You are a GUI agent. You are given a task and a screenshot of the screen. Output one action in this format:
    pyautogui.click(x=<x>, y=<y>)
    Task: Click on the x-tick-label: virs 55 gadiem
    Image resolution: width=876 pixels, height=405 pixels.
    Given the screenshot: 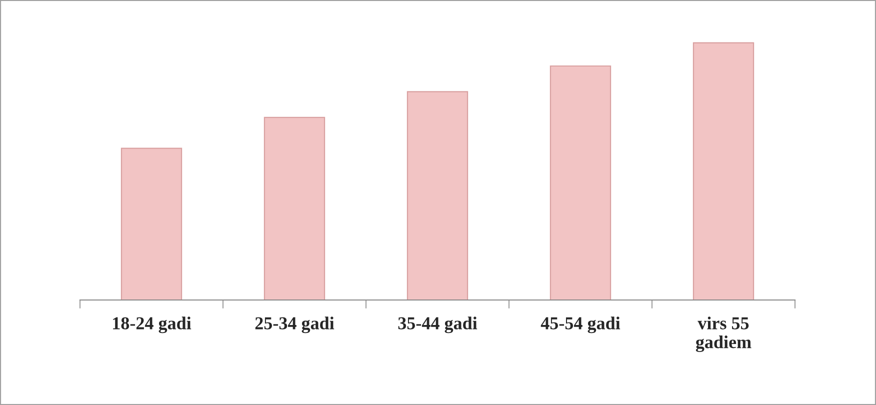 What is the action you would take?
    pyautogui.click(x=724, y=334)
    